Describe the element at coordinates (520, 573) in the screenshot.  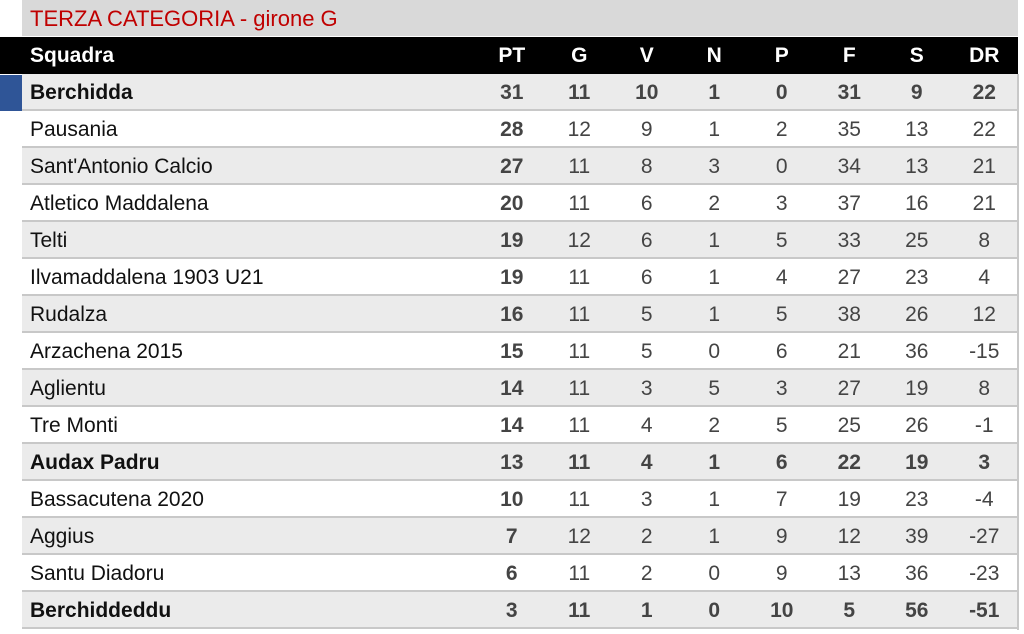
I see `table-row: Santu Diadoru 6 11 2 0 9 13 36 -23` at that location.